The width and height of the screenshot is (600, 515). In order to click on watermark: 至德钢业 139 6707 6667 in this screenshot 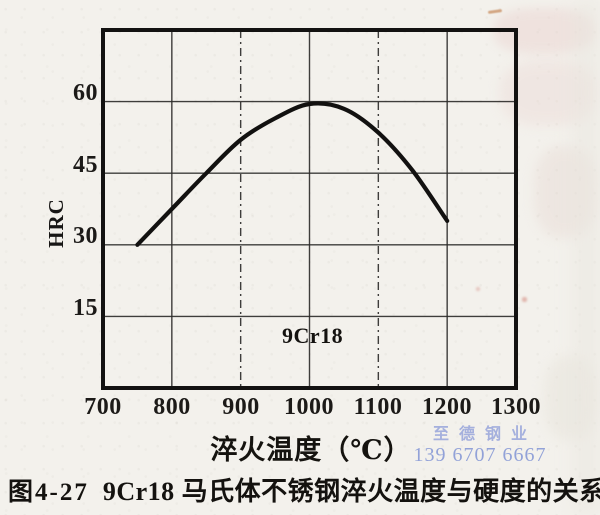, I will do `click(480, 446)`.